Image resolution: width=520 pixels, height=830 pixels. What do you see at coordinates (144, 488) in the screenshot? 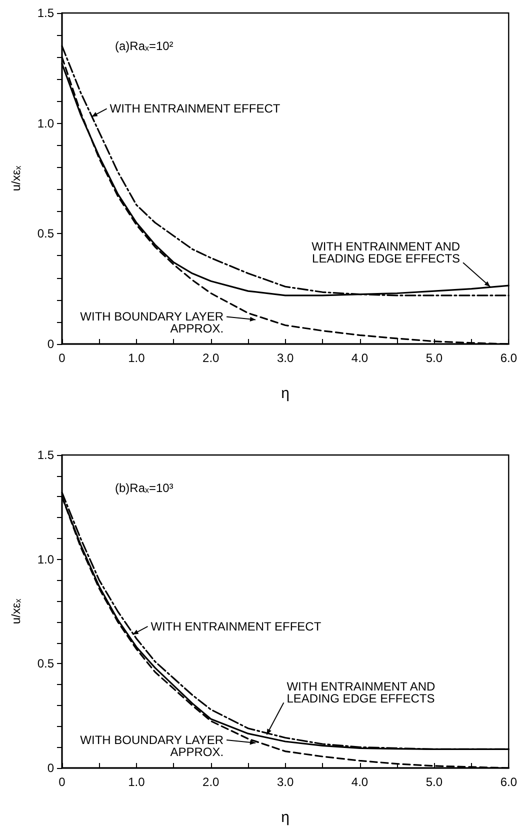
I see `text: (b)Raₓ=10³` at bounding box center [144, 488].